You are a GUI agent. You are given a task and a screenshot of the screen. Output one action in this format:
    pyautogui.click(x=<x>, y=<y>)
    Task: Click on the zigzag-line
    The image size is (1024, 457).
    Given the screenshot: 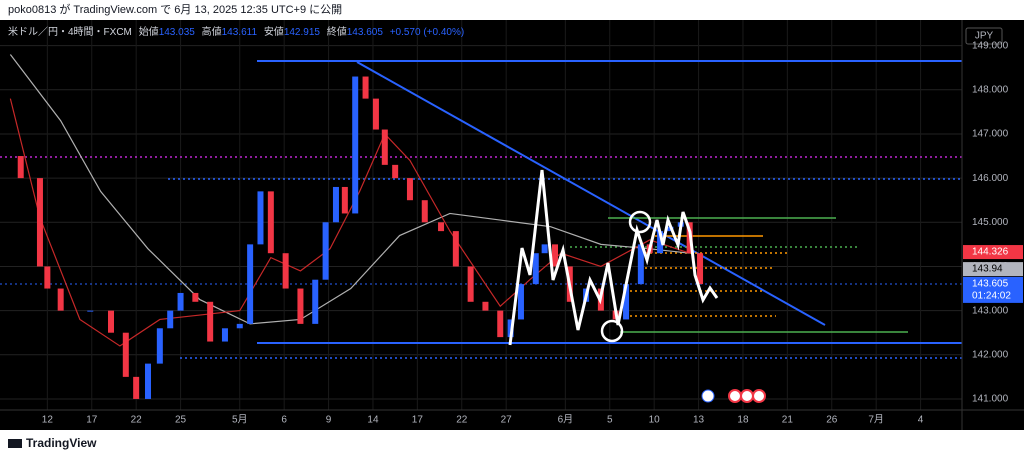 What is the action you would take?
    pyautogui.click(x=613, y=257)
    